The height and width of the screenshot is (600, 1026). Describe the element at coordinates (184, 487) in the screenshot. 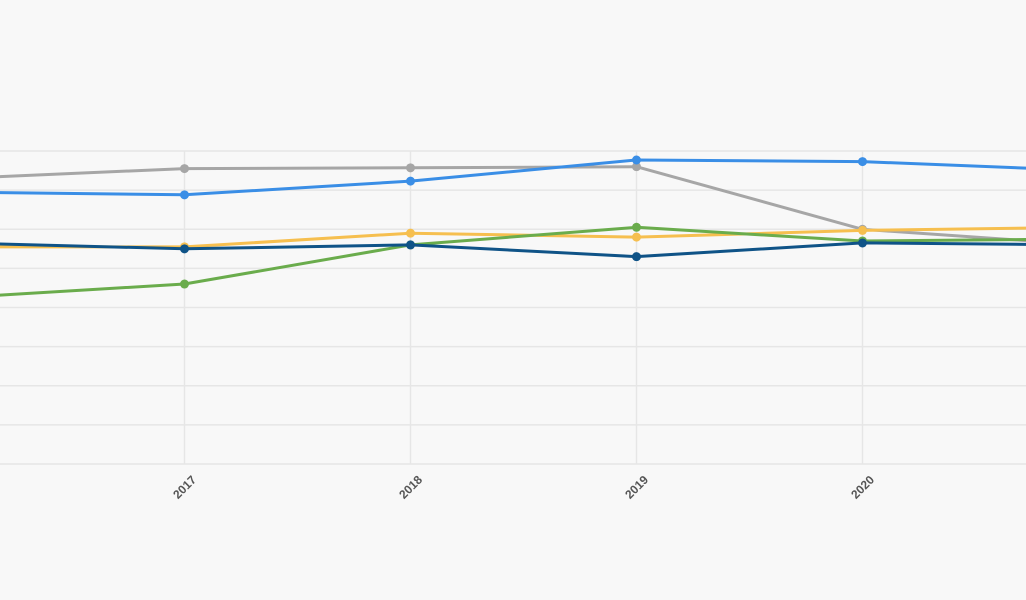

I see `x-tick-label: 2017` at that location.